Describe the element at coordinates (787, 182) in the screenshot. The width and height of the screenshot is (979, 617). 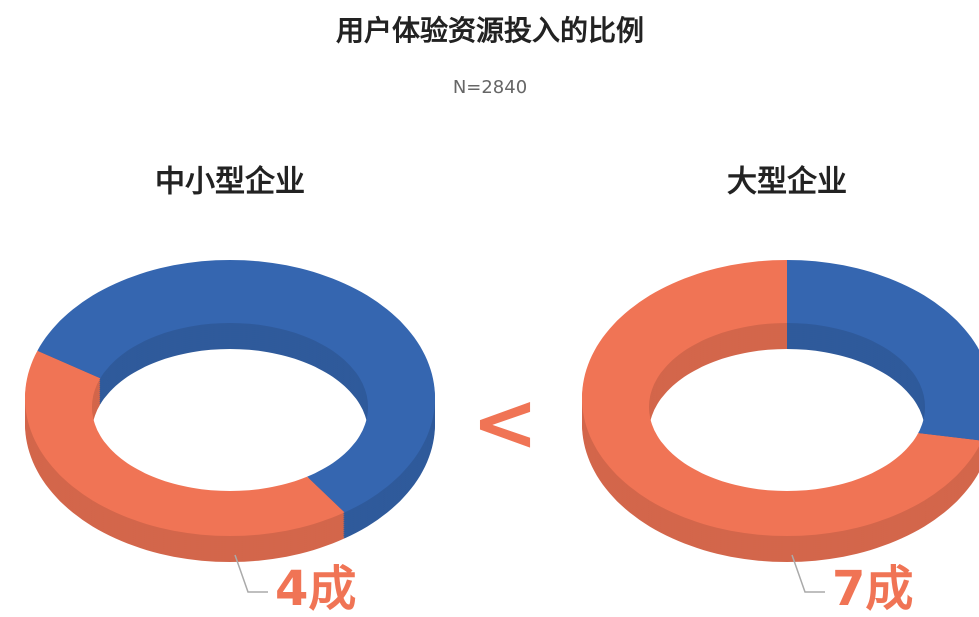
I see `chart-title: 大型企业` at that location.